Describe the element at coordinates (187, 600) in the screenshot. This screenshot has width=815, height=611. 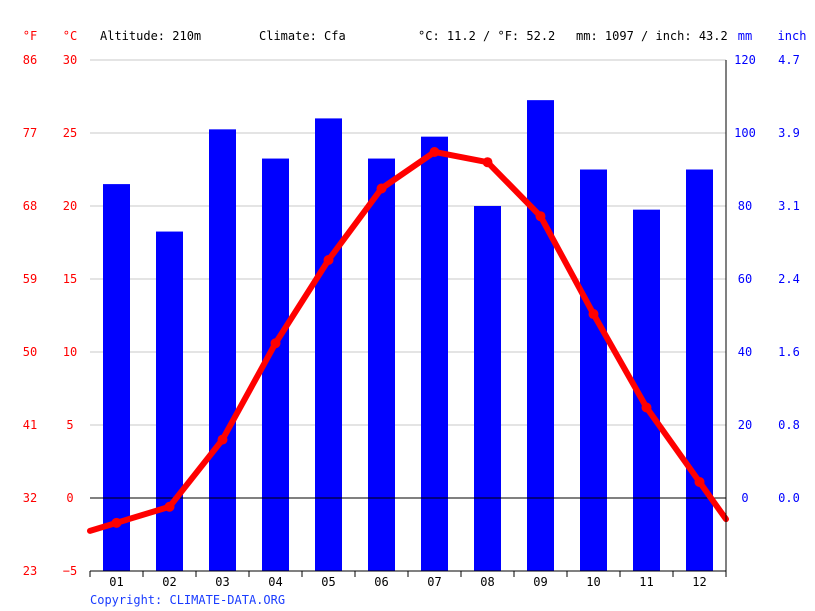
I see `copyright-label: Copyright: CLIMATE-DATA.ORG` at that location.